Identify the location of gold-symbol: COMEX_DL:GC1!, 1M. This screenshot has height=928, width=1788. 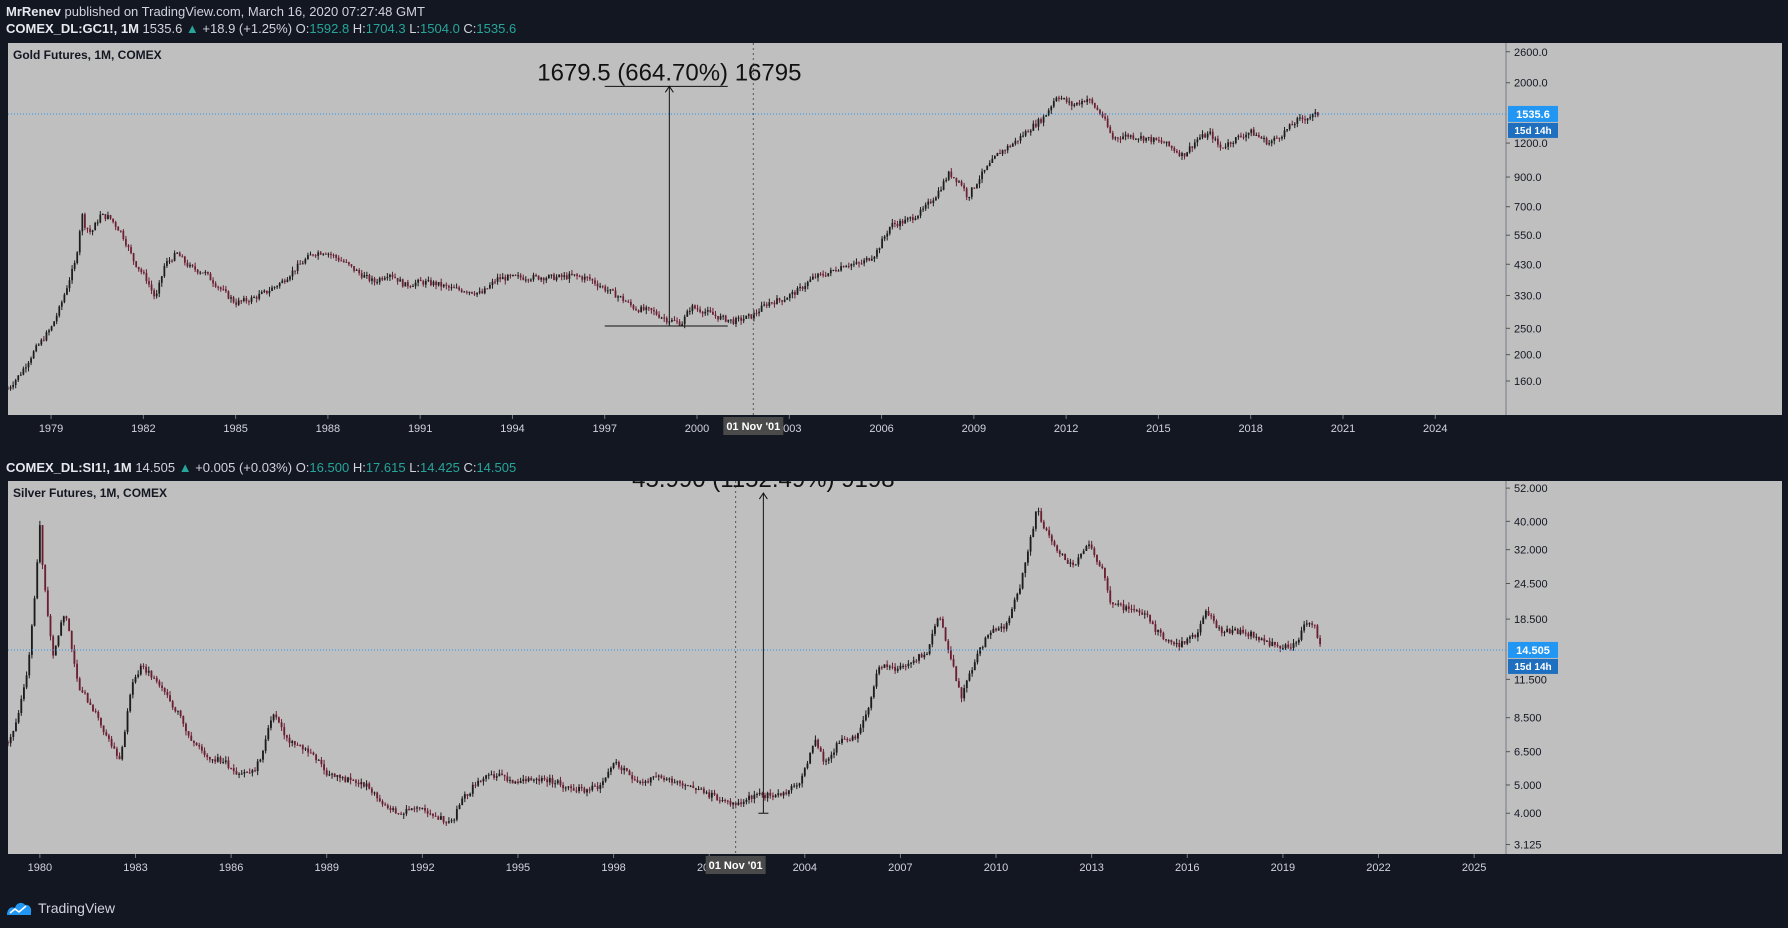
(72, 28).